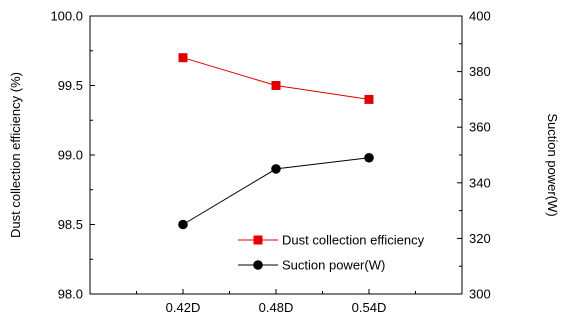 This screenshot has height=320, width=564. What do you see at coordinates (480, 294) in the screenshot?
I see `y-right-tick-label: 300` at bounding box center [480, 294].